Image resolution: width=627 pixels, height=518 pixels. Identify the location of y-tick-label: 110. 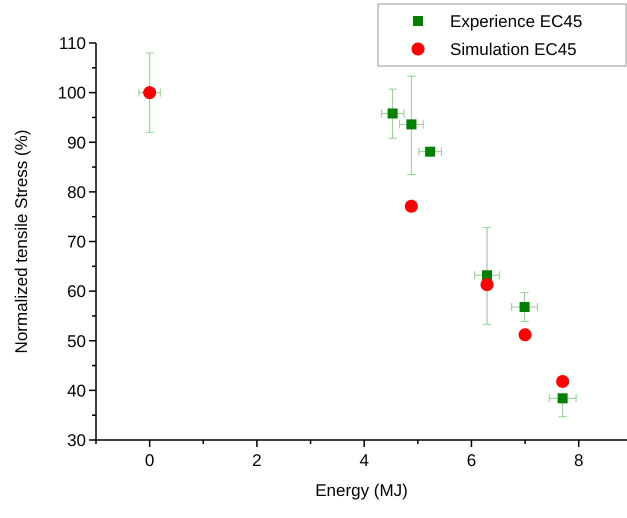
(72, 43).